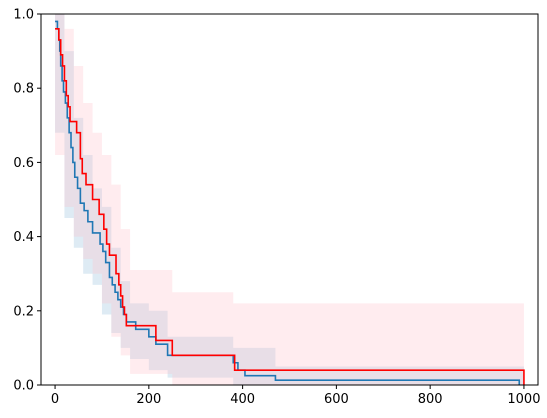  What do you see at coordinates (148, 399) in the screenshot?
I see `x-tick-label: 200` at bounding box center [148, 399].